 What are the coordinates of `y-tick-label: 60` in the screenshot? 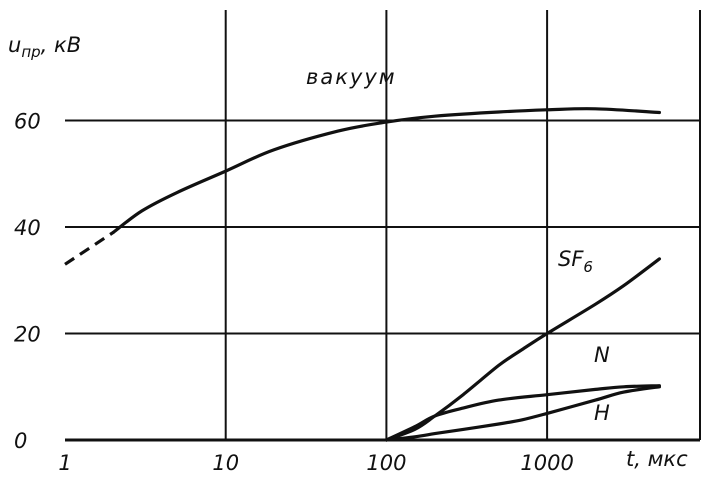 It's located at (27, 122).